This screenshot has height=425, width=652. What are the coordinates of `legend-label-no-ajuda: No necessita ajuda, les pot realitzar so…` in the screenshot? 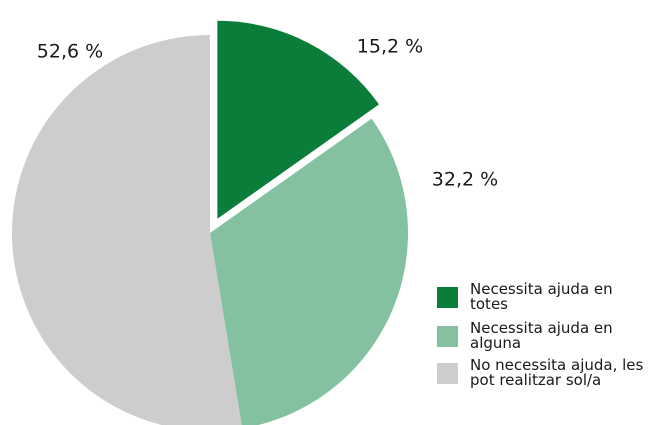 It's located at (557, 372).